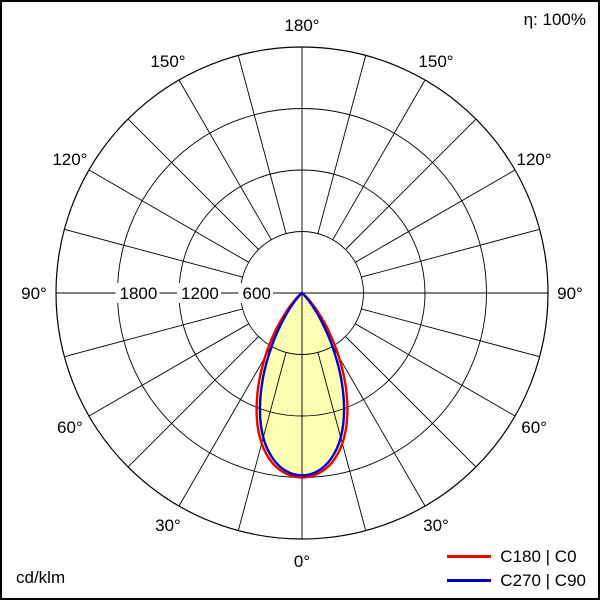 The height and width of the screenshot is (600, 600). Describe the element at coordinates (469, 580) in the screenshot. I see `legend-line-c90-c270-icon` at that location.